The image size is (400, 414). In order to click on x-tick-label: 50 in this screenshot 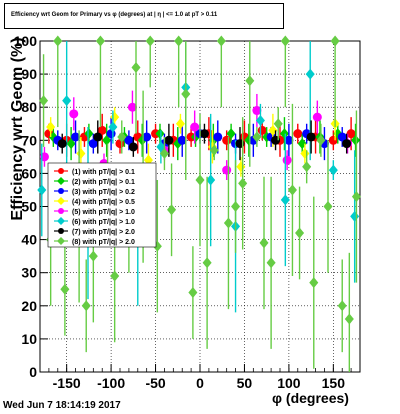, I will do `click(245, 383)`.